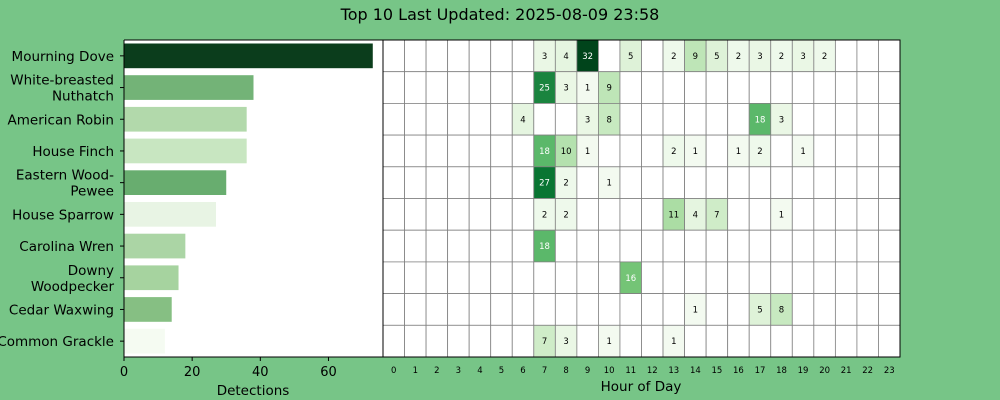 This screenshot has width=1000, height=400. Describe the element at coordinates (65, 176) in the screenshot. I see `species-label: Eastern Wood-` at that location.